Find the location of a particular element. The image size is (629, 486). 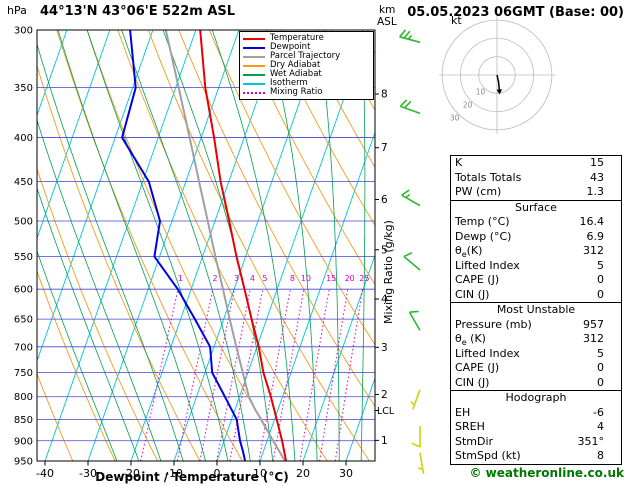

stats-section-title: Surface is located at coordinates (536, 207).